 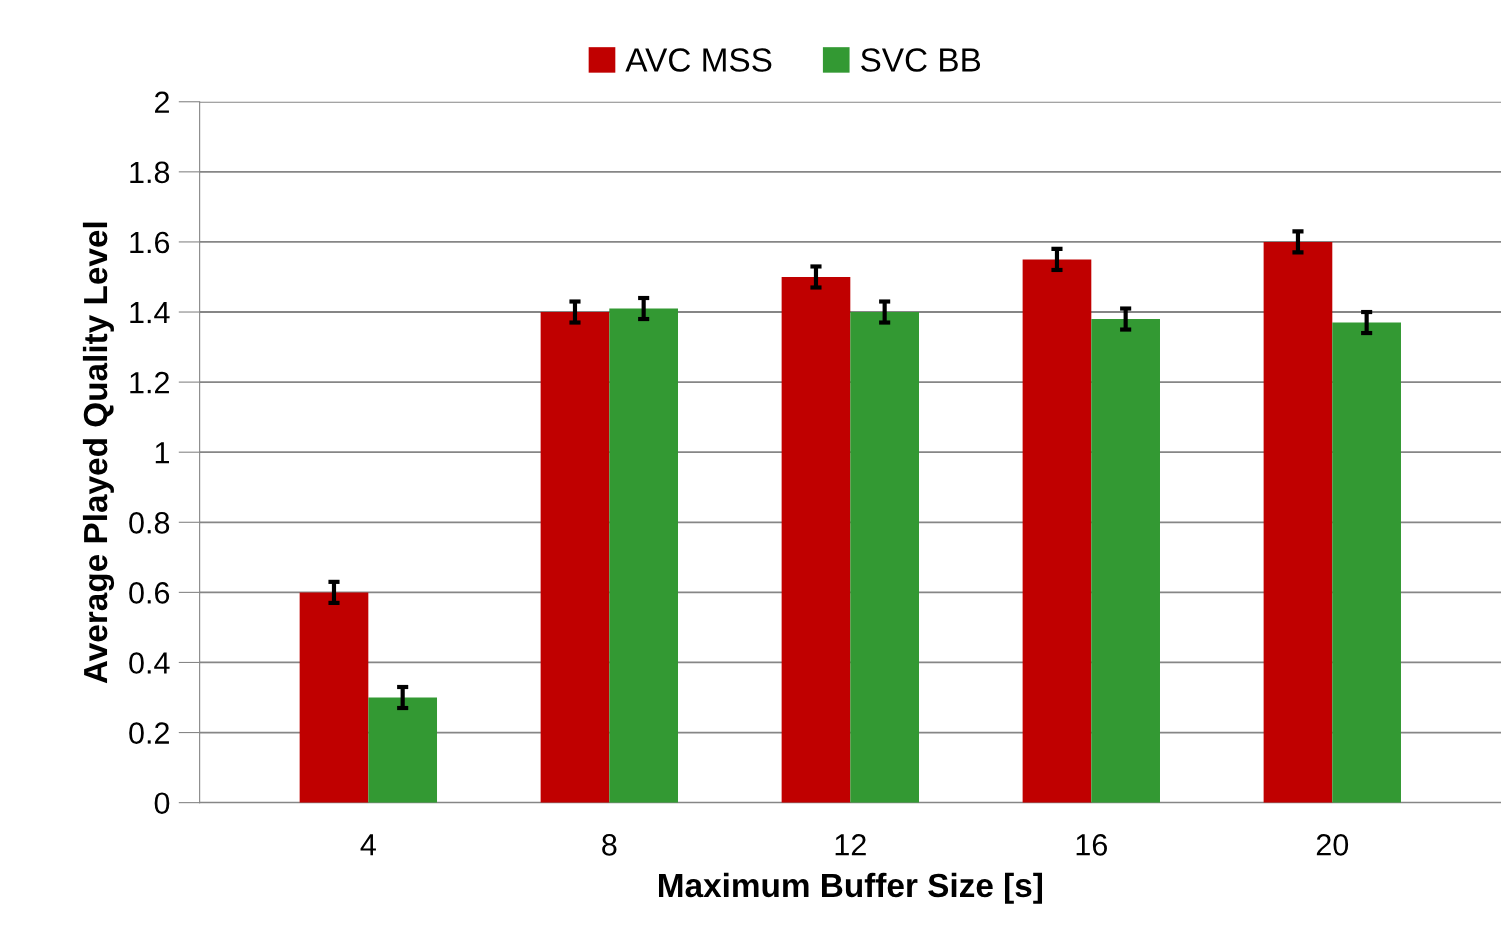 I want to click on y-tick-label: 1.6, so click(x=150, y=242).